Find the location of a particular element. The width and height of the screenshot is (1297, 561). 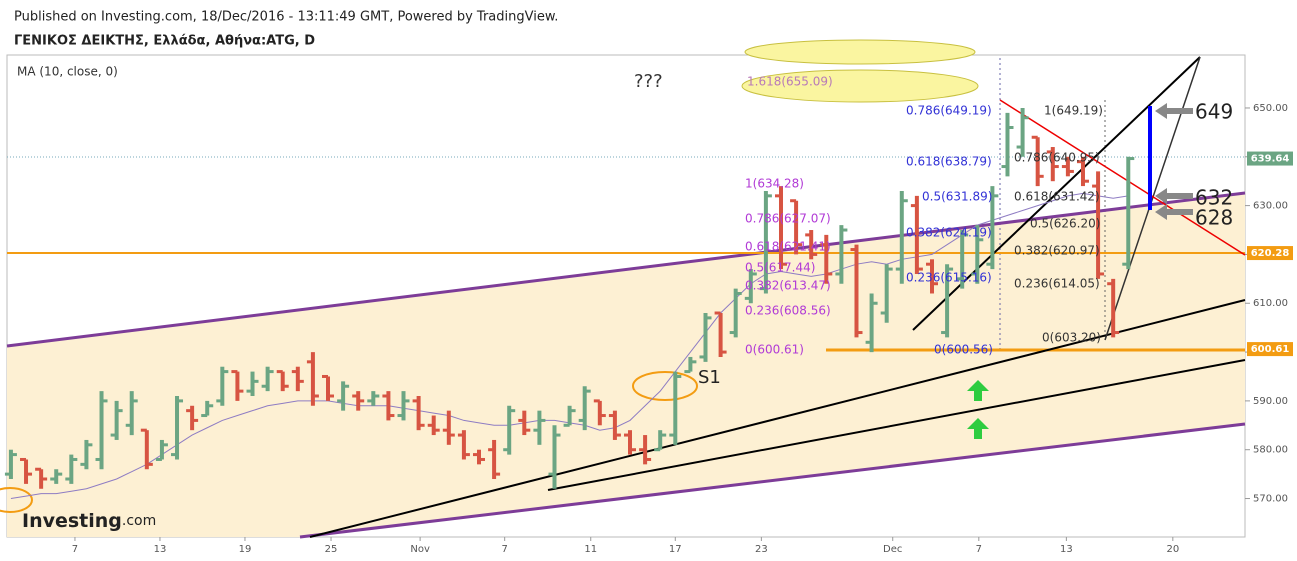

fib-label: 1.618(655.09) is located at coordinates (790, 82).